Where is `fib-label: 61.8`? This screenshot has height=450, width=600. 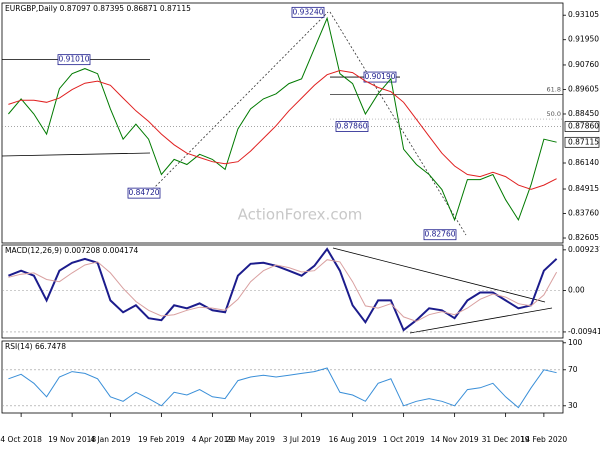
fib-label: 61.8 is located at coordinates (554, 89).